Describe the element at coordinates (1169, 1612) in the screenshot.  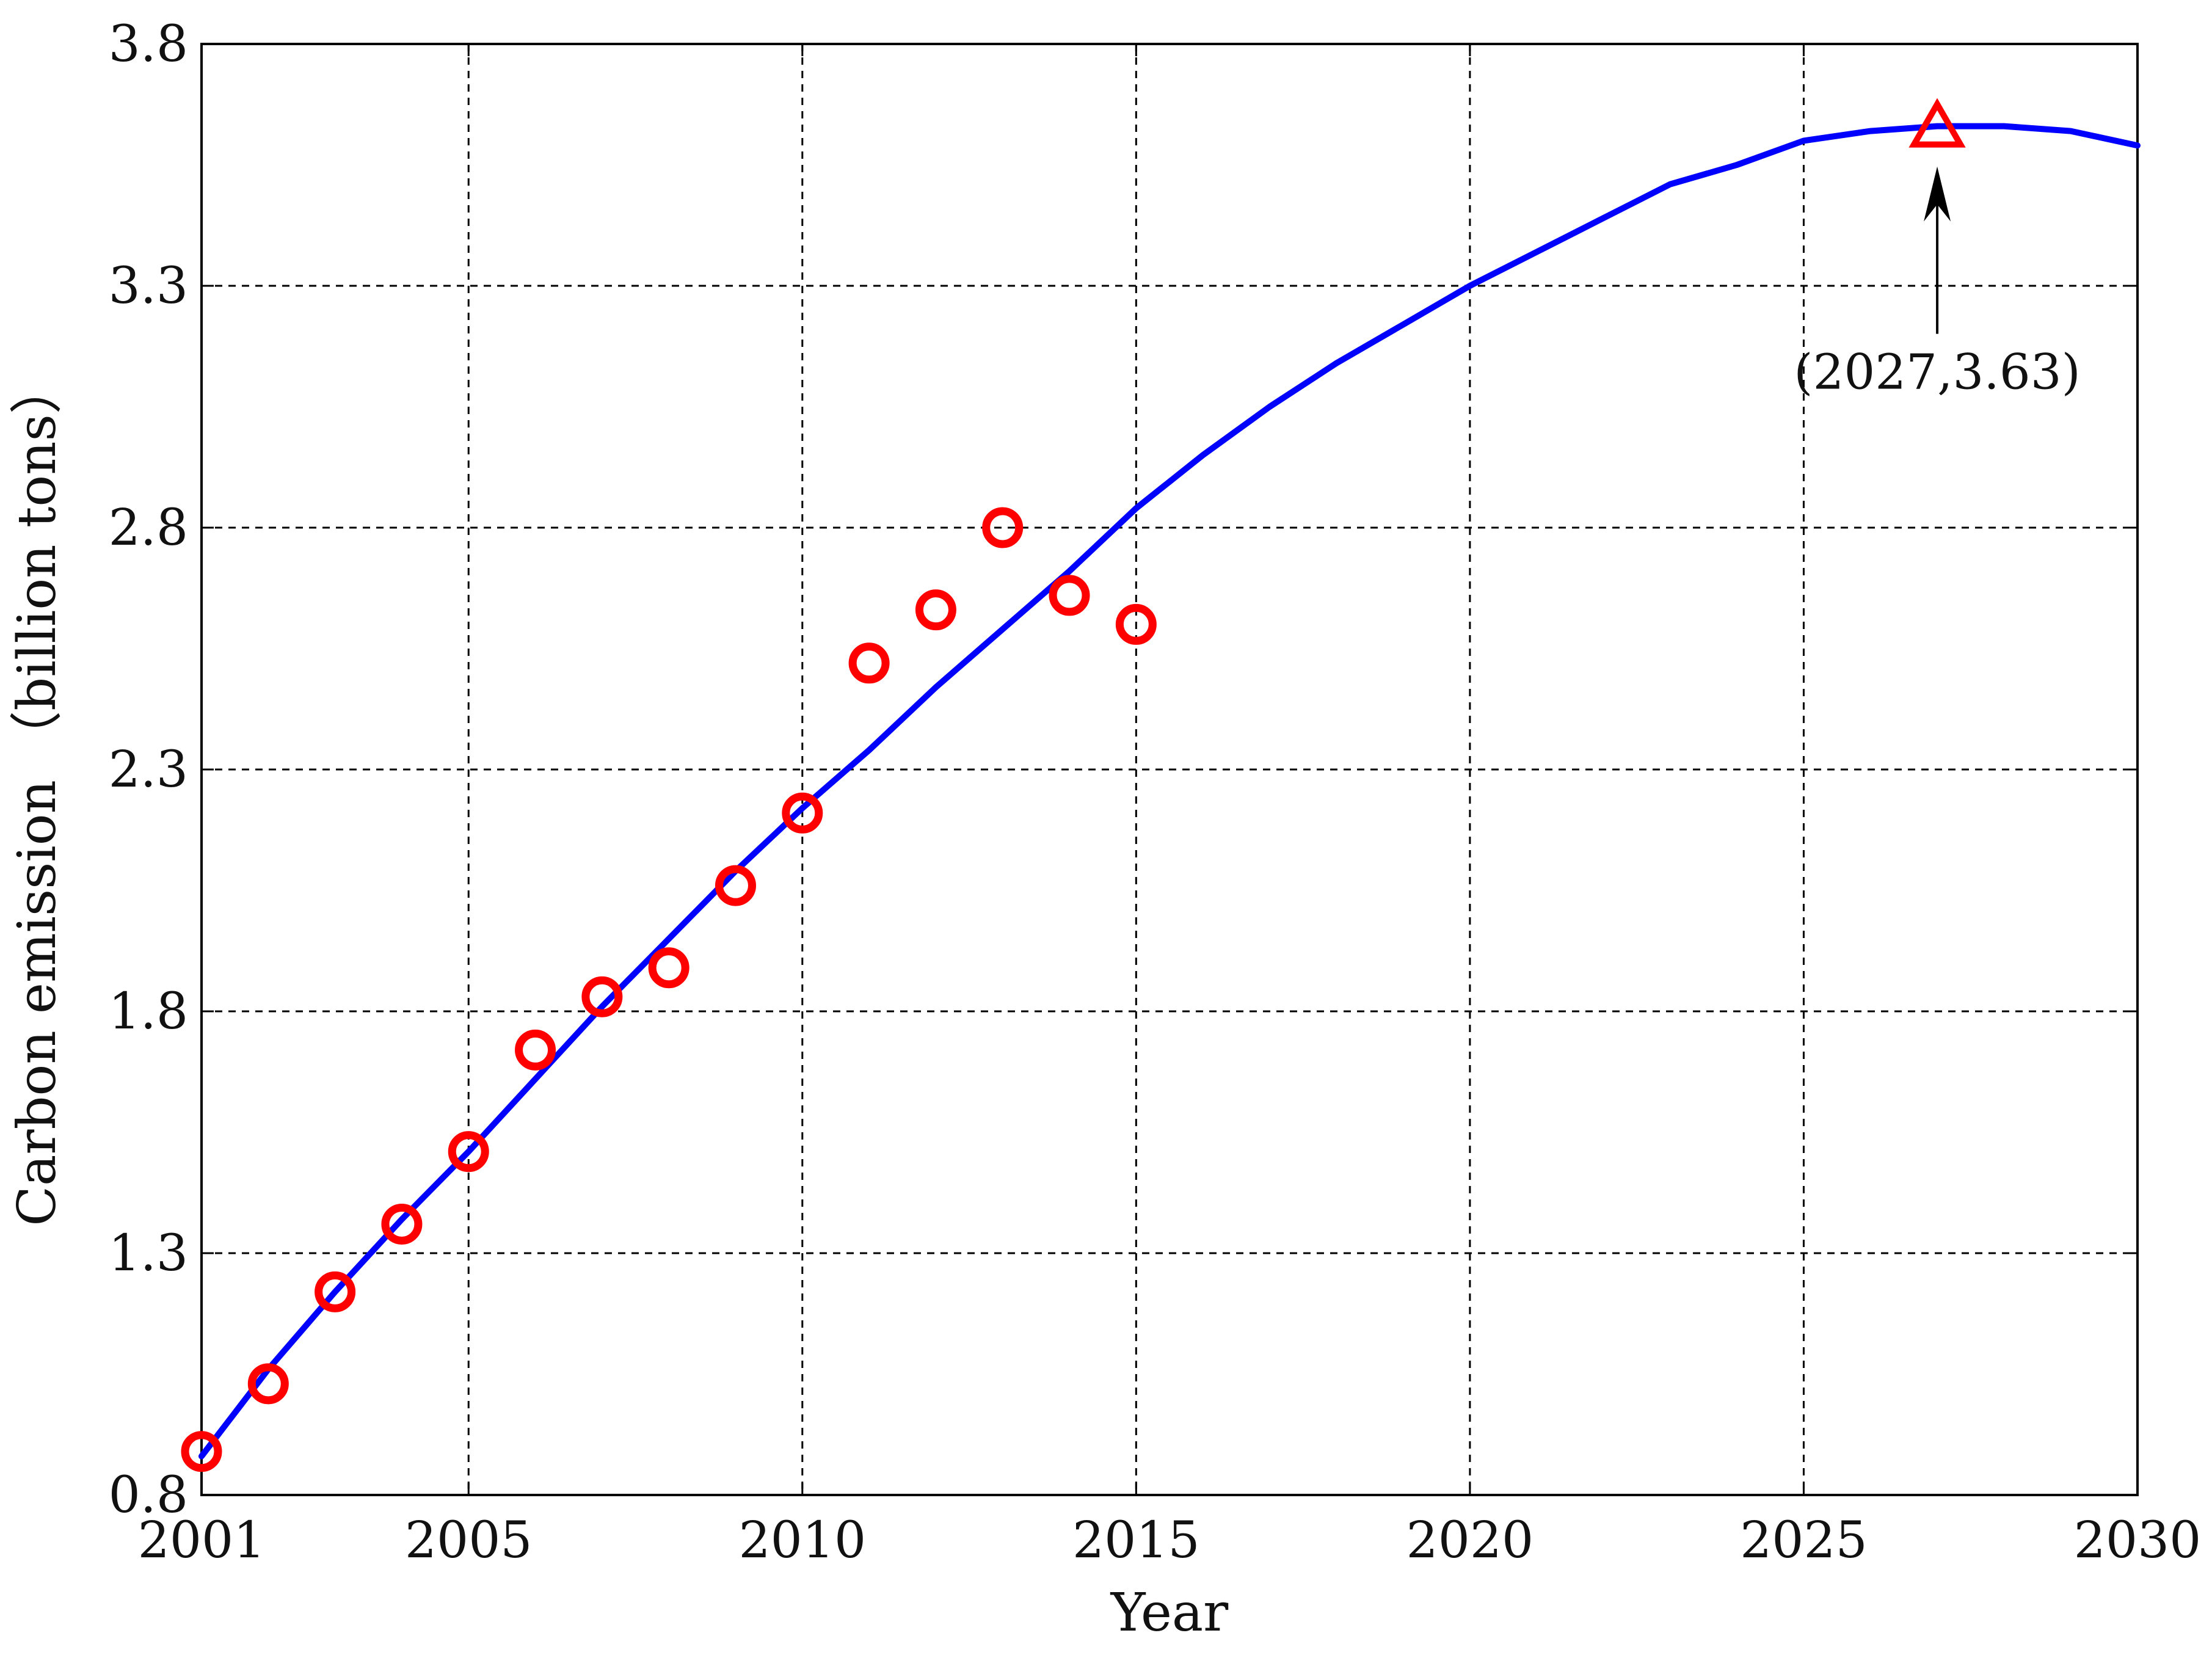
I see `x-axis-title: Year` at that location.